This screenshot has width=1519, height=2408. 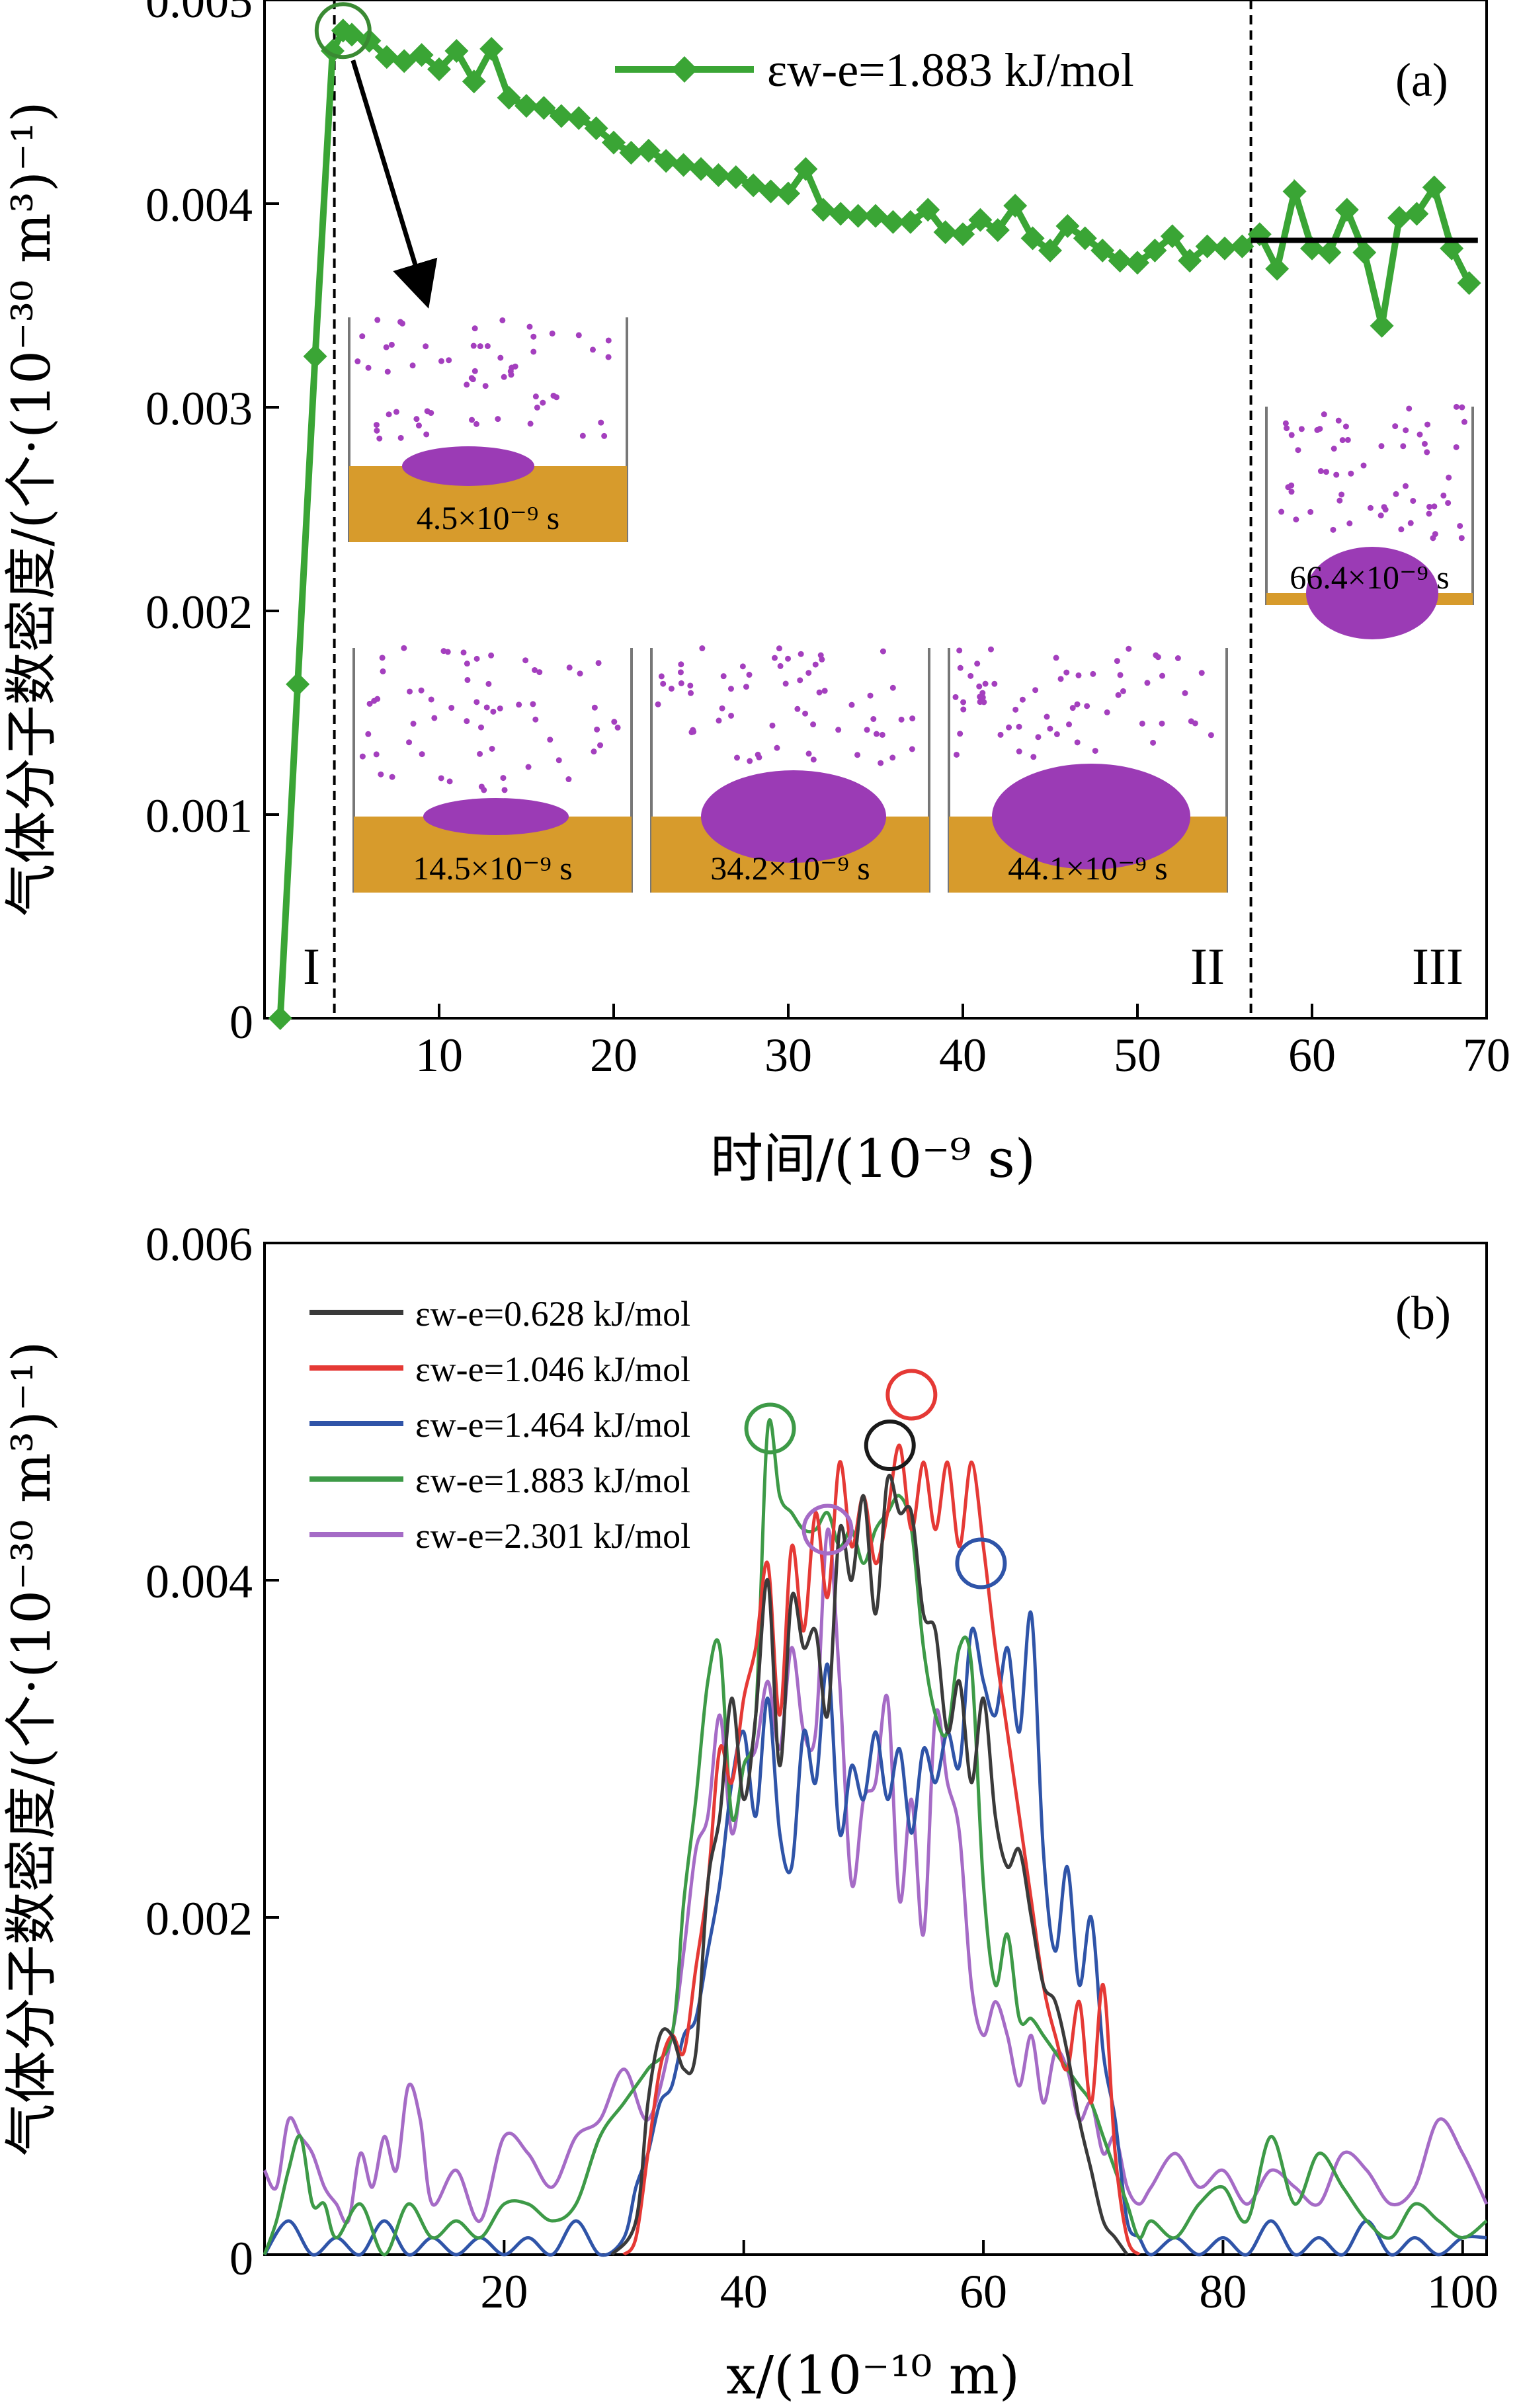 I want to click on a-x-tick-label: 50, so click(x=1137, y=1055).